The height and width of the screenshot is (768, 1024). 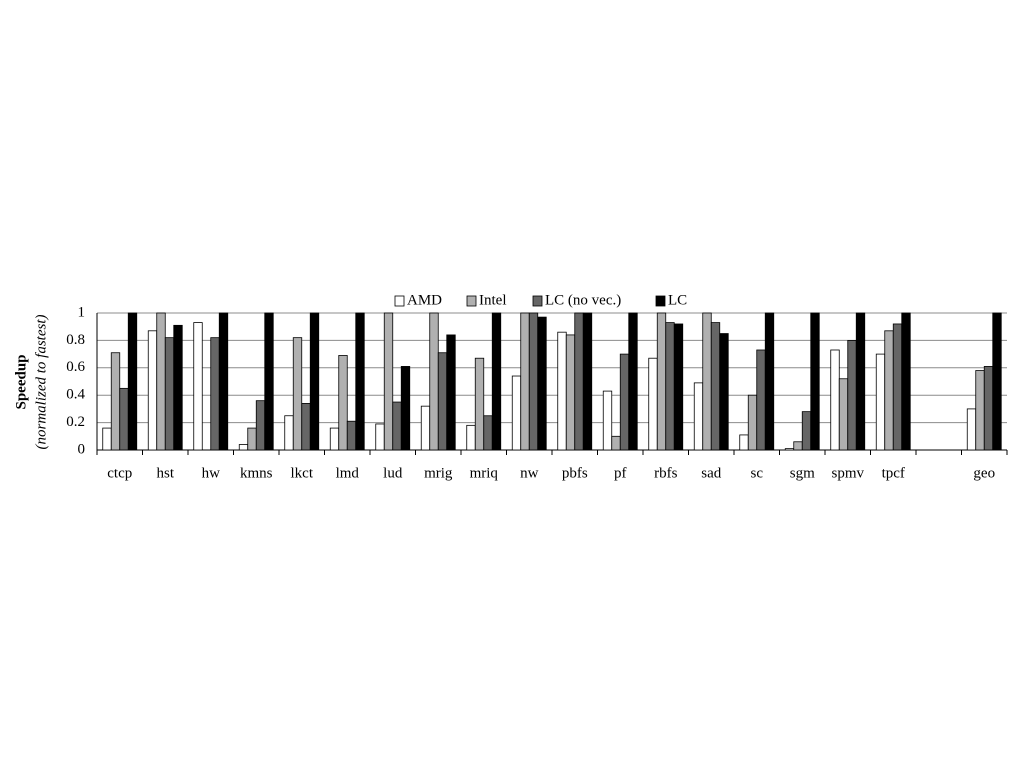 I want to click on y-tick-label: 0, so click(x=82, y=449).